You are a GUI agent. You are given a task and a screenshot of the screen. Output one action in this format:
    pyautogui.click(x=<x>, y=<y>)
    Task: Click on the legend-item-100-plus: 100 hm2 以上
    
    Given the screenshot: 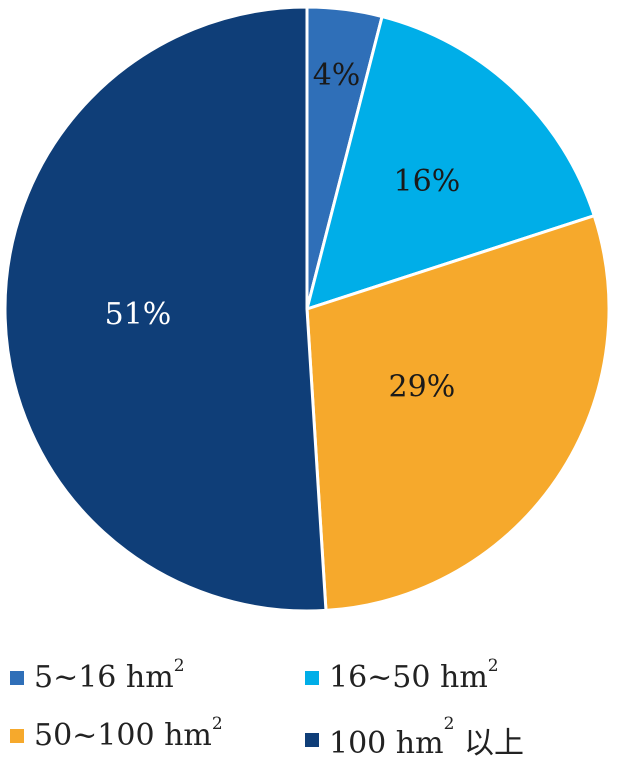 What is the action you would take?
    pyautogui.click(x=414, y=738)
    